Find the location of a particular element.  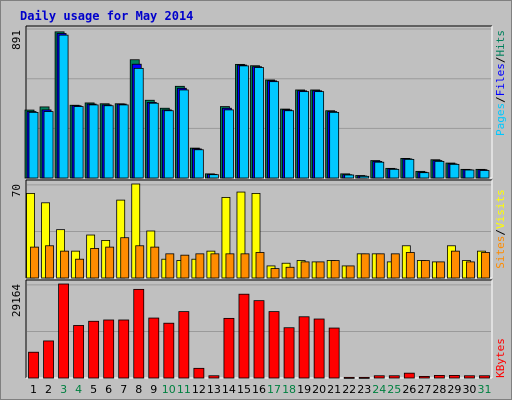

day-label-13: 13 is located at coordinates (214, 389).